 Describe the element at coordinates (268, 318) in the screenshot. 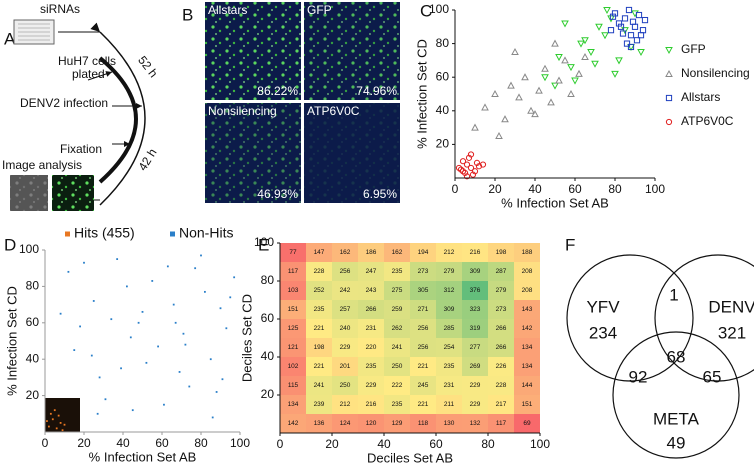

I see `y-tick-label: 60` at that location.